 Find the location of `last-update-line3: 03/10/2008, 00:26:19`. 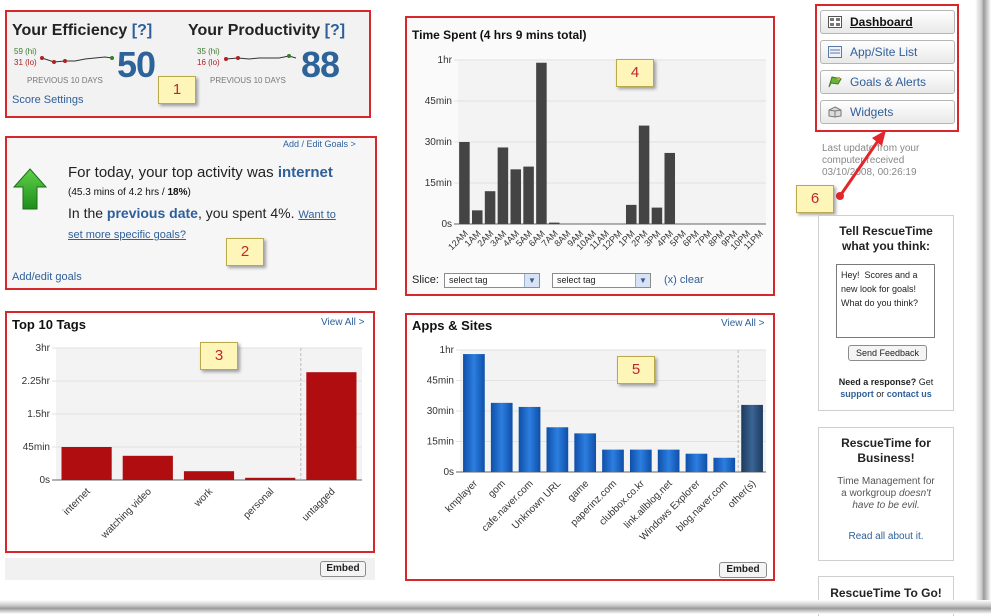

last-update-line3: 03/10/2008, 00:26:19 is located at coordinates (869, 172).